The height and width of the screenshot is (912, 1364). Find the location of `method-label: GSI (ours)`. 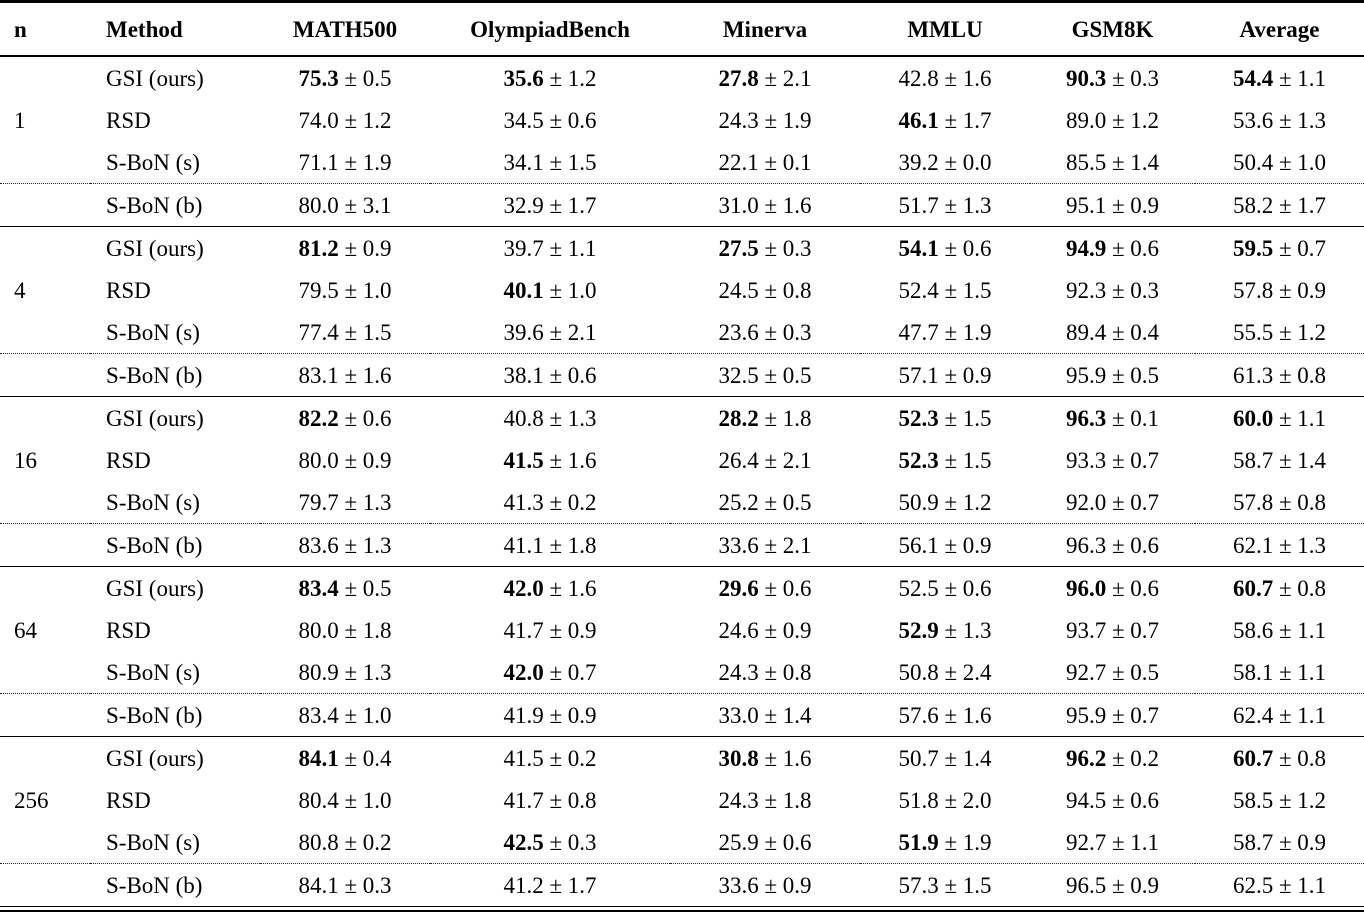

method-label: GSI (ours) is located at coordinates (155, 588).